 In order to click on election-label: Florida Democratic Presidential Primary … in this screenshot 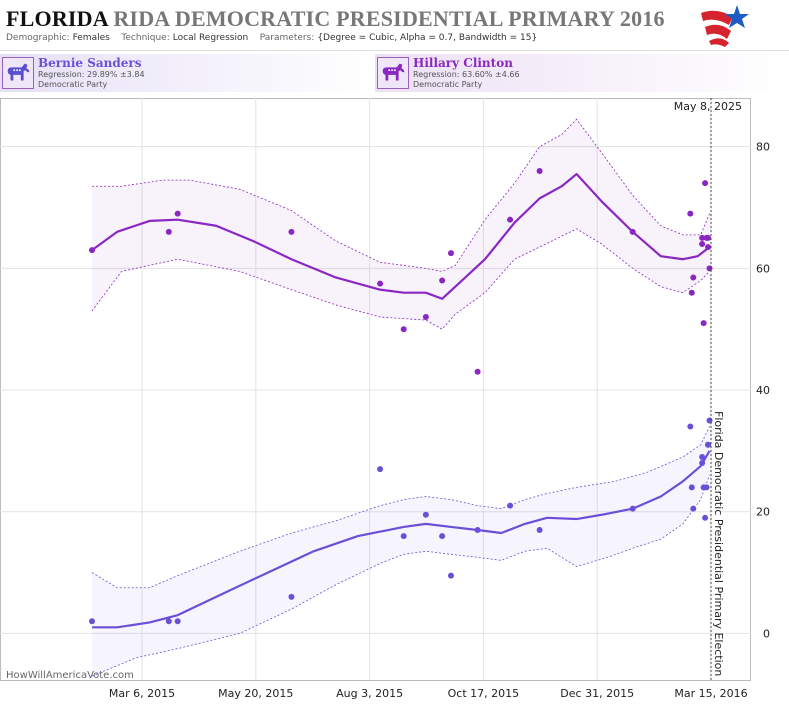, I will do `click(718, 543)`.